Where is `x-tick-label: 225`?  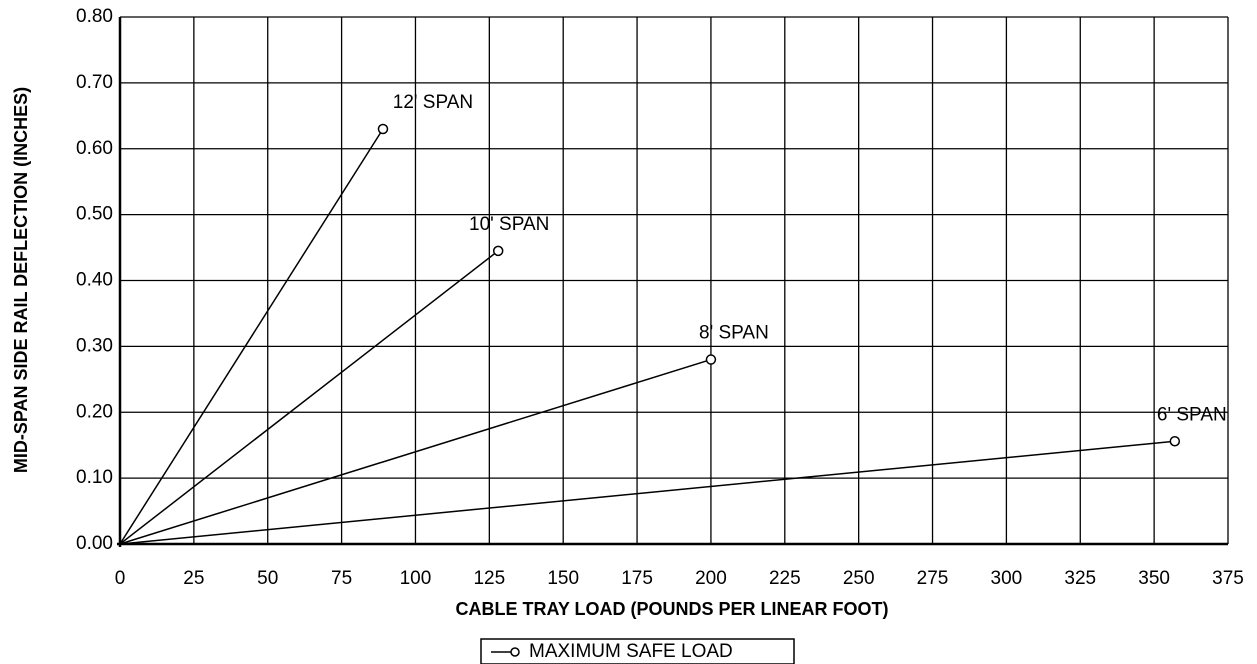
x-tick-label: 225 is located at coordinates (785, 578).